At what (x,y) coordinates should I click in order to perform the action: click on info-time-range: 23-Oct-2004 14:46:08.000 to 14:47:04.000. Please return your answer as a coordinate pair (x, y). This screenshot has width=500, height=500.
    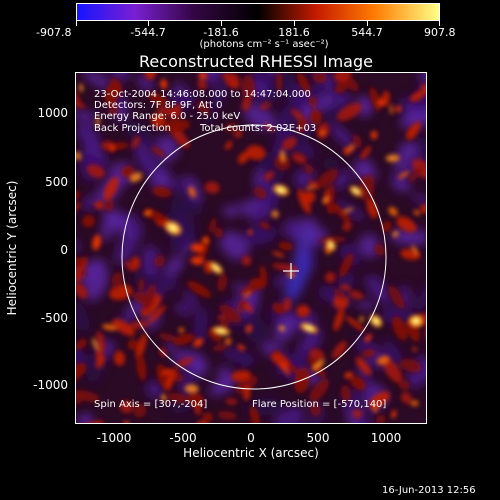
    Looking at the image, I should click on (202, 94).